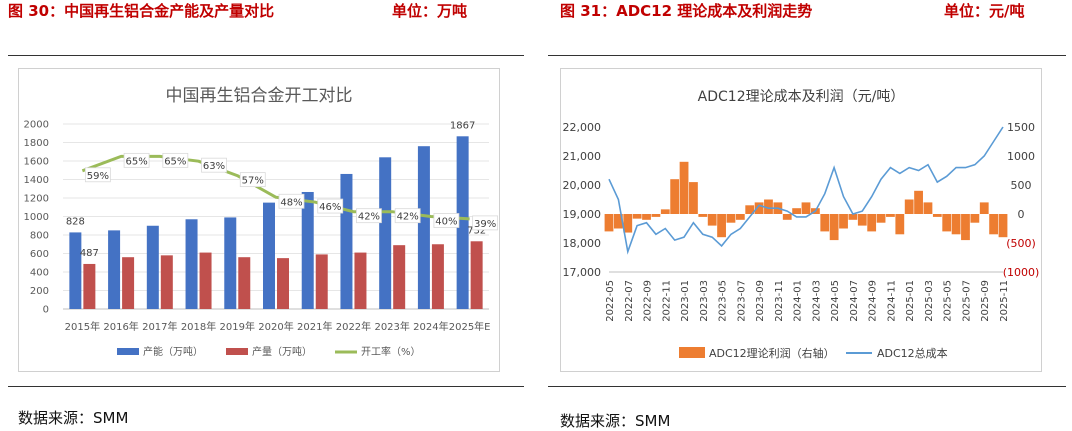 The image size is (1072, 431). What do you see at coordinates (237, 326) in the screenshot?
I see `x-tick-label: 2019年` at bounding box center [237, 326].